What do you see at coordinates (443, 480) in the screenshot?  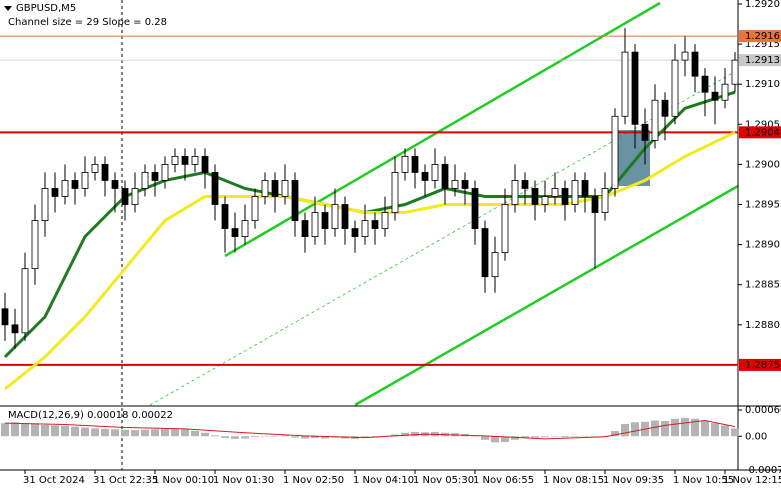 I see `x-tick-label: 1 Nov 05:30` at bounding box center [443, 480].